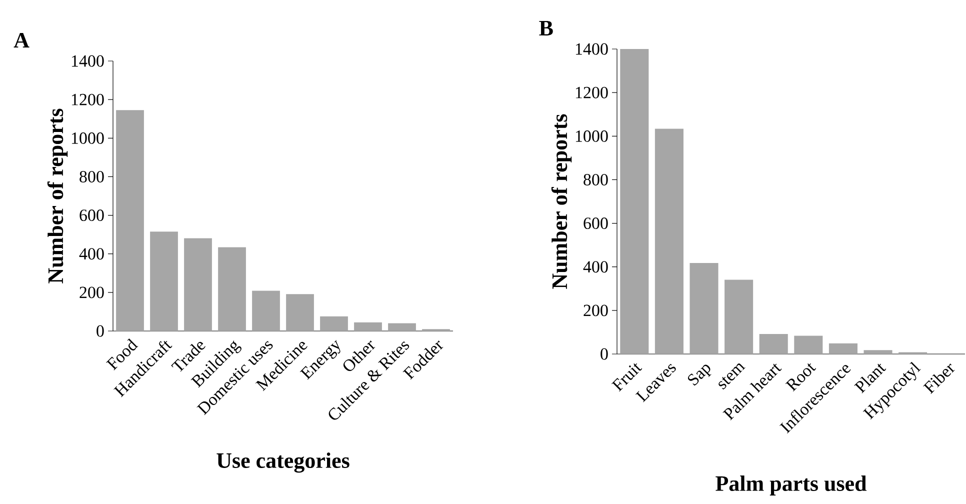 The height and width of the screenshot is (504, 966). I want to click on x-axis-title: Use categories, so click(283, 462).